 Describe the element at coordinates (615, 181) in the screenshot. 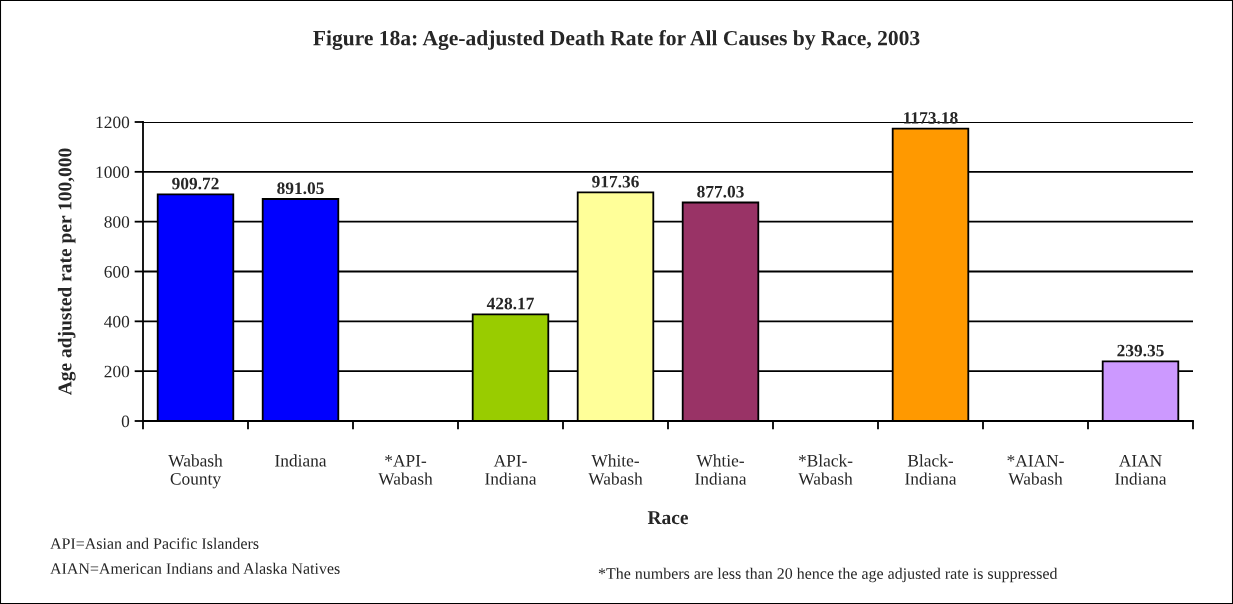

I see `data-label: 917.36` at that location.